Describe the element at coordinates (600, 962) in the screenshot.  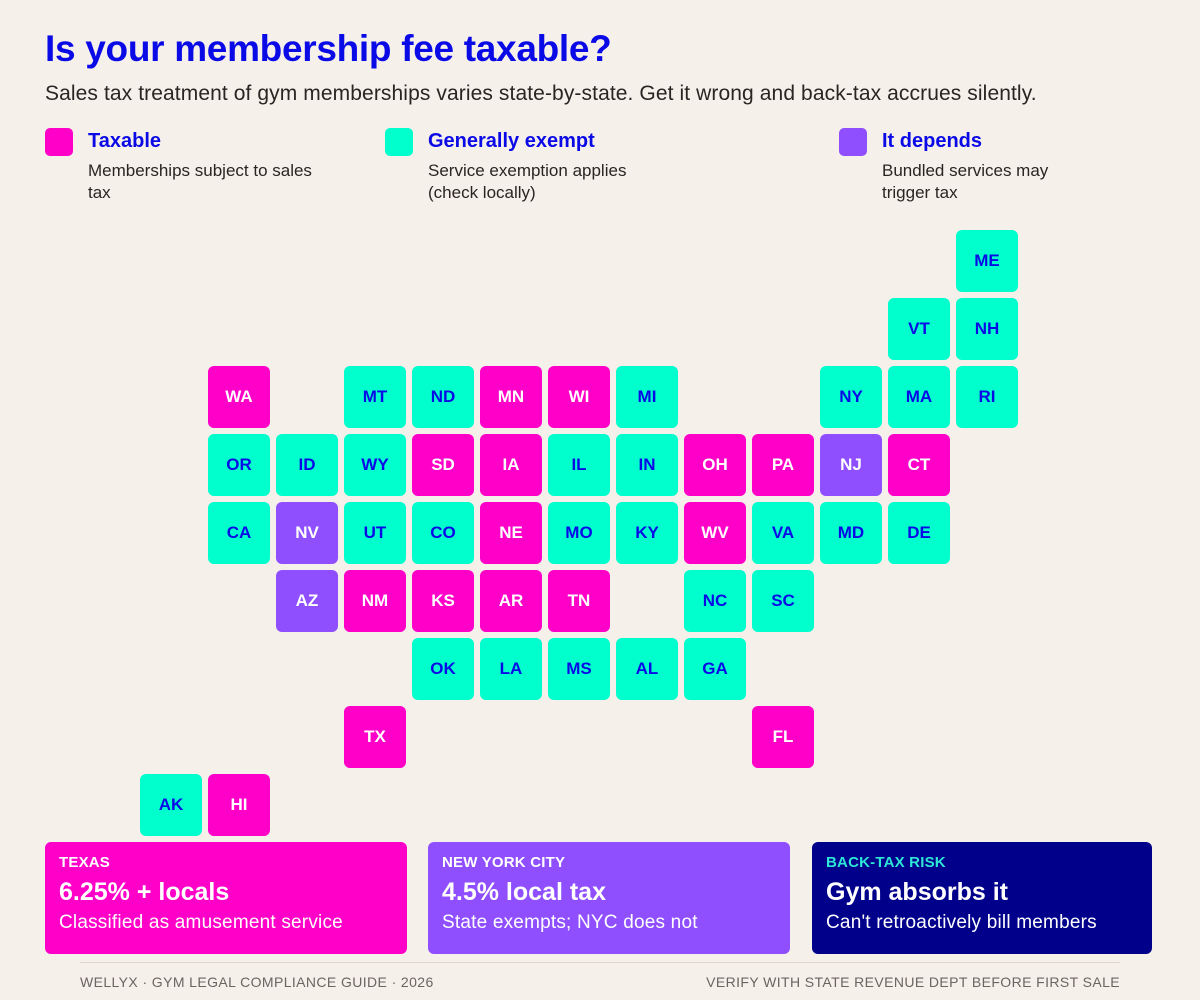
I see `footer-divider` at that location.